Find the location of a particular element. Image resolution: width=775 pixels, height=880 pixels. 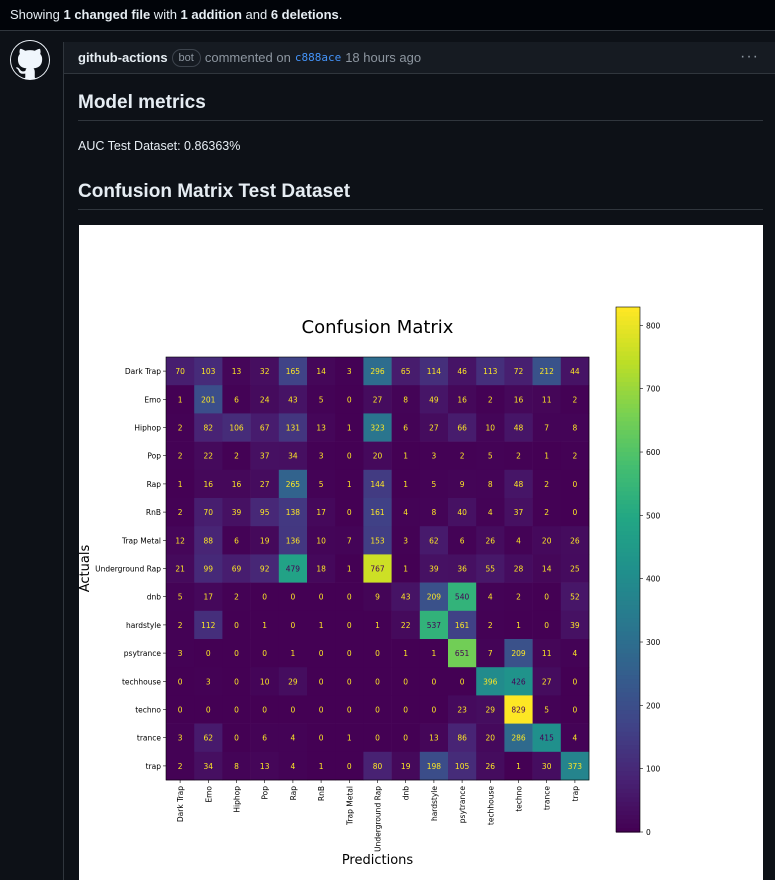

comment-timestamp: 18 hours ago is located at coordinates (383, 57).